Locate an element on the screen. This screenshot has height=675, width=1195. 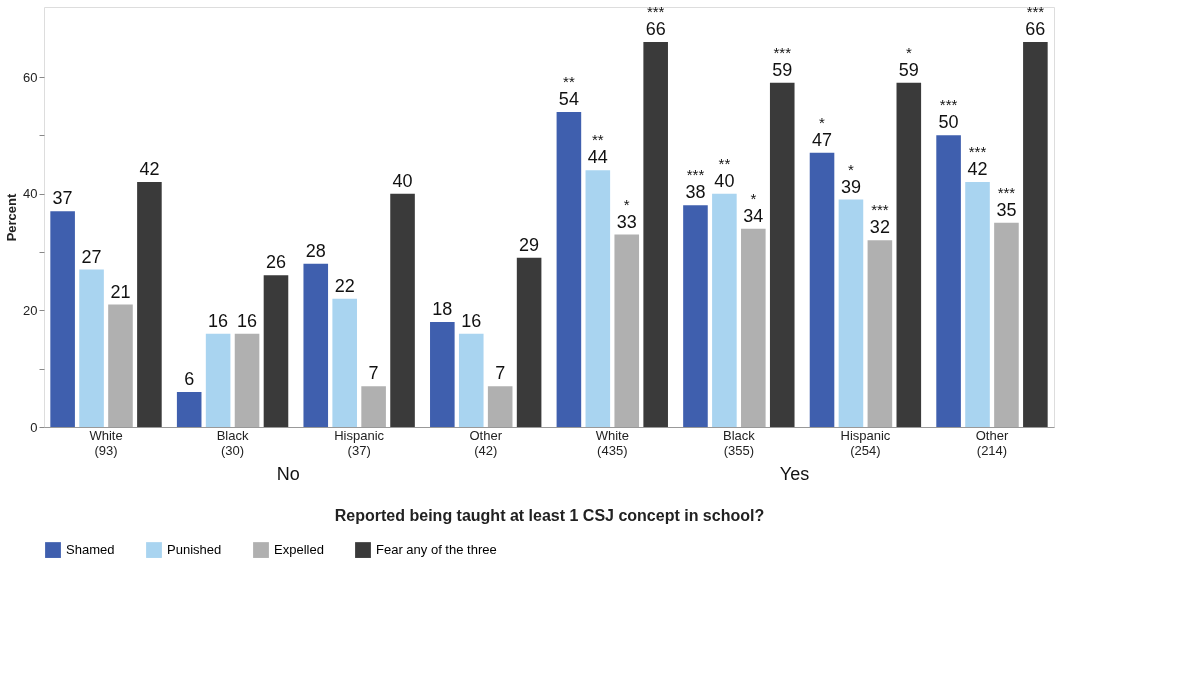
x-tick-label: Black (355) is located at coordinates (739, 442).